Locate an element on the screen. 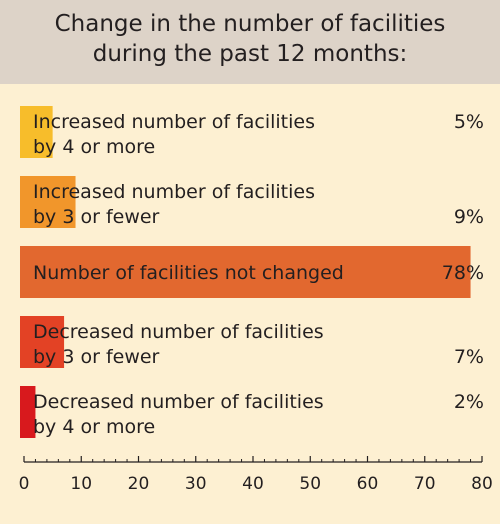  value-label: 2% is located at coordinates (469, 402).